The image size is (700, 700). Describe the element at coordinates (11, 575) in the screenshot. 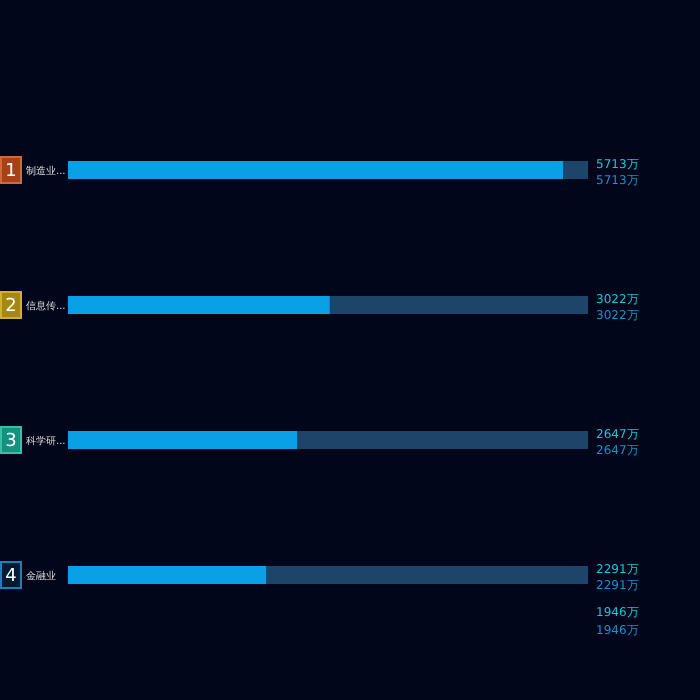

I see `rank-badge: 4` at that location.